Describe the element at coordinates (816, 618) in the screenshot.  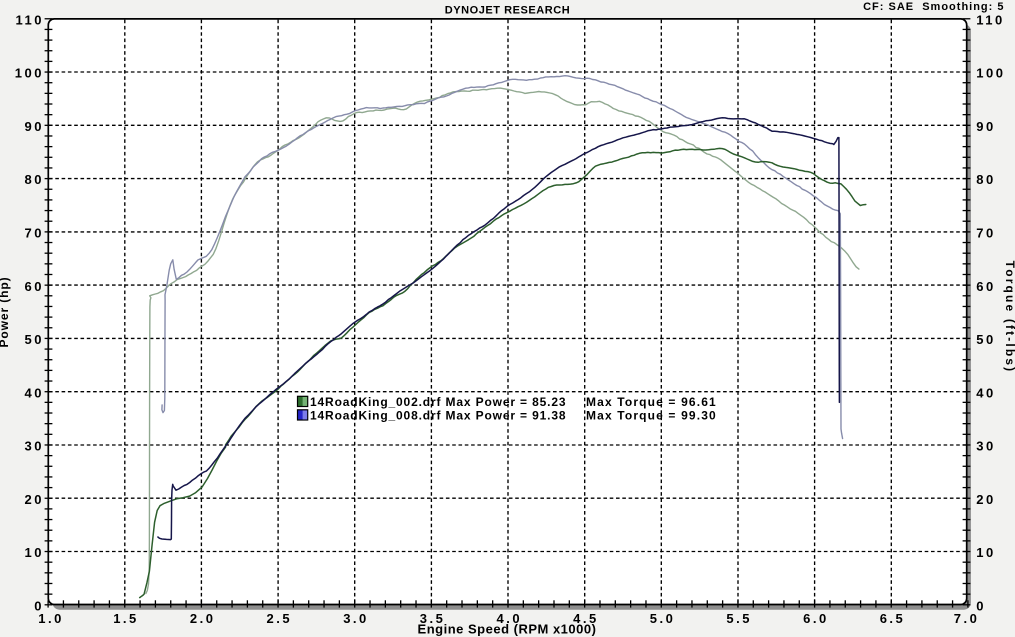
I see `svg-text: 6.0` at that location.